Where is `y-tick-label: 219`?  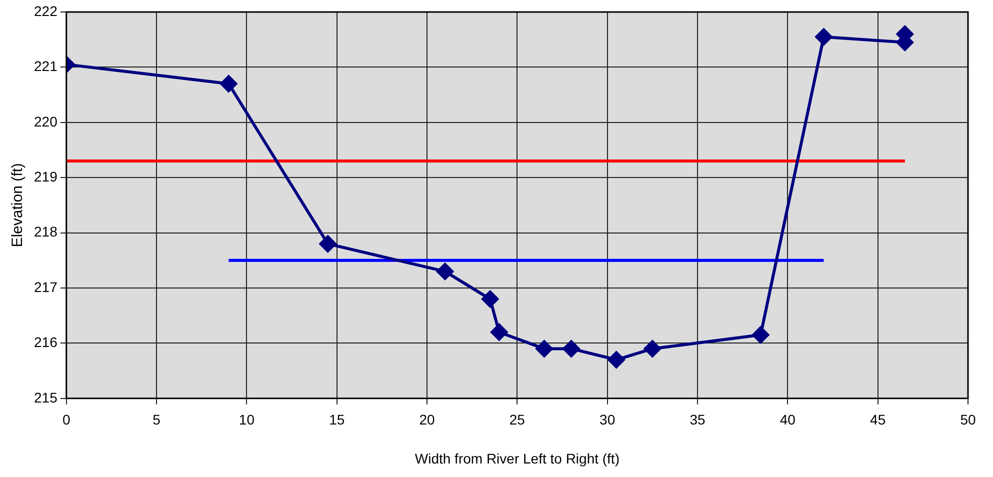
y-tick-label: 219 is located at coordinates (46, 176).